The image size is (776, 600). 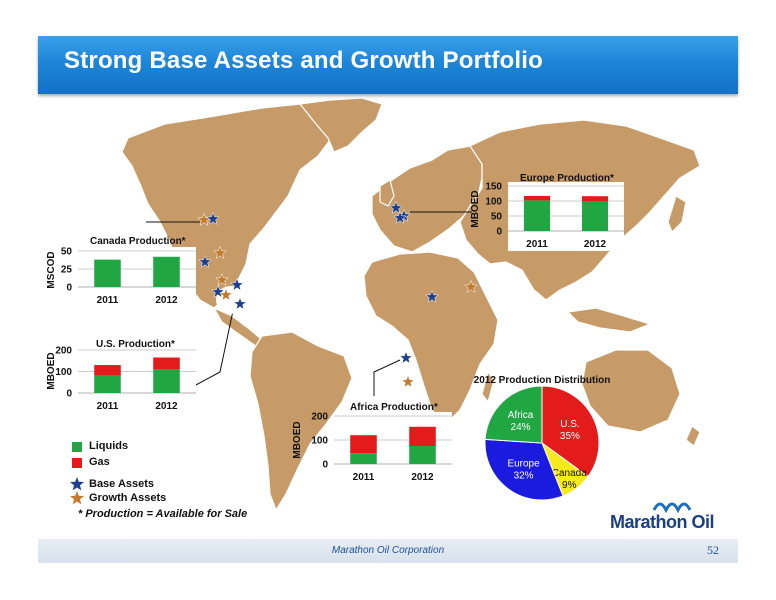 What do you see at coordinates (567, 178) in the screenshot?
I see `chart-title: Europe Production*` at bounding box center [567, 178].